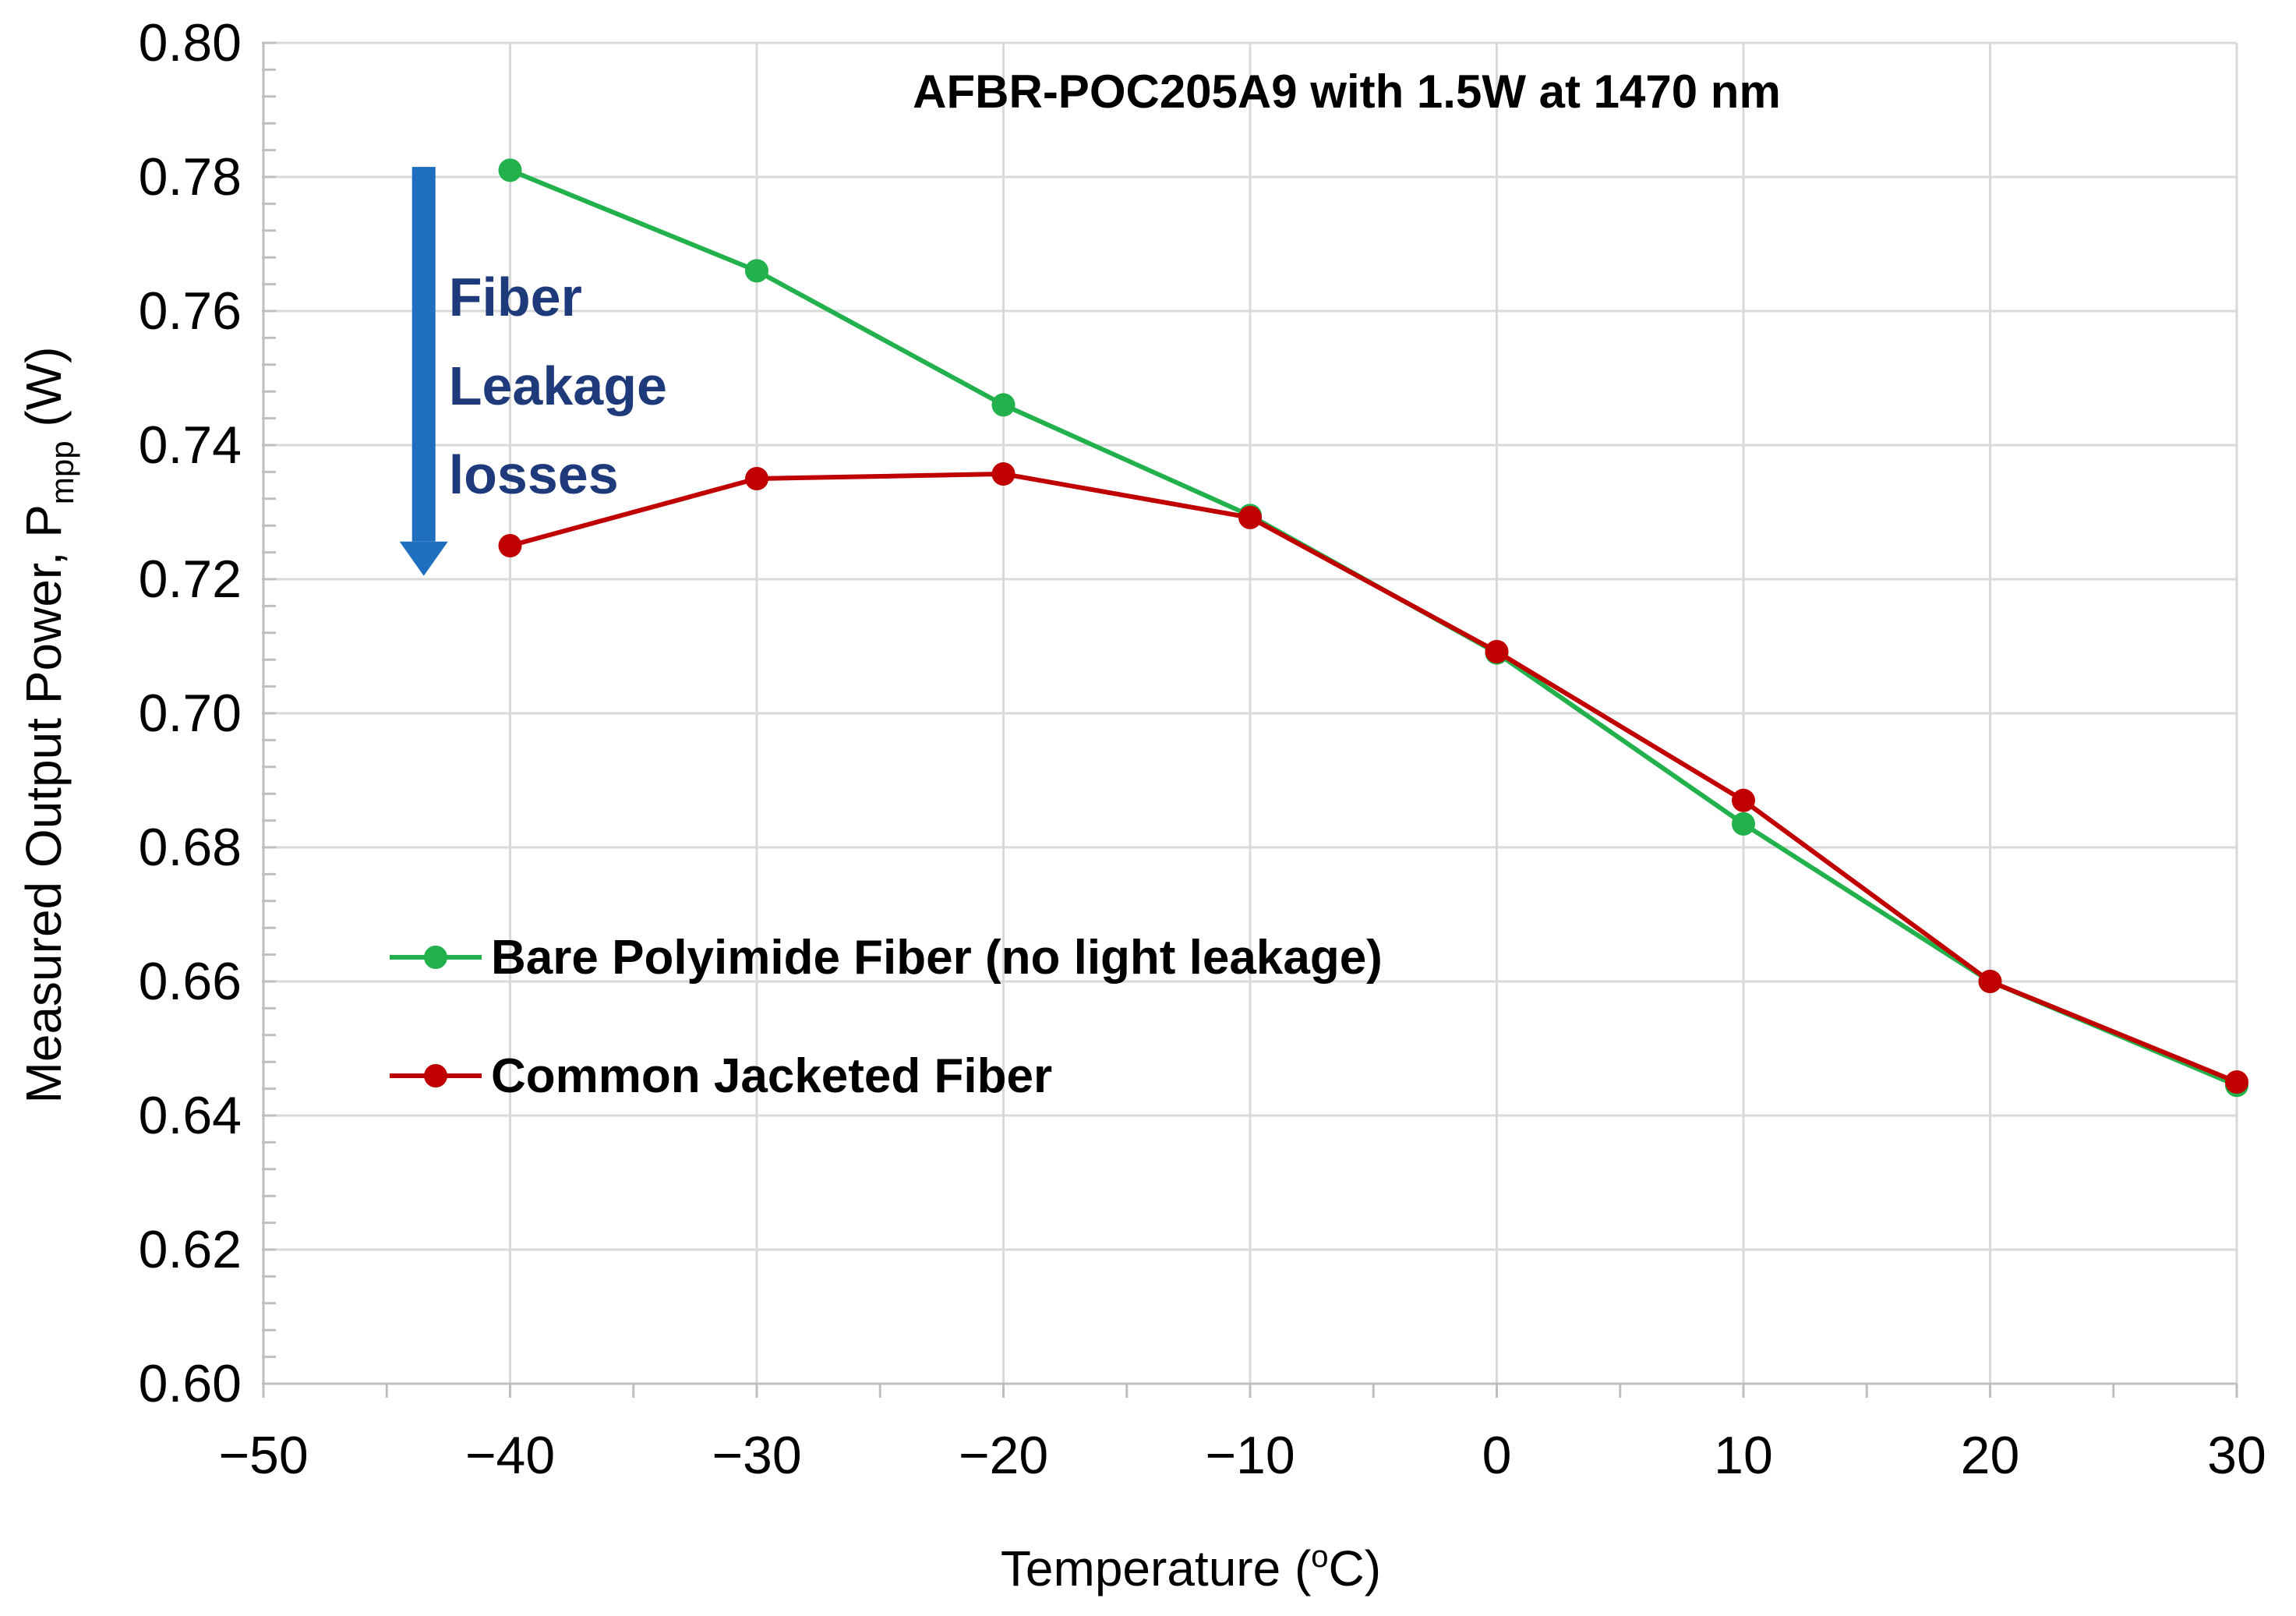 The width and height of the screenshot is (2296, 1616). Describe the element at coordinates (1319, 1557) in the screenshot. I see `x-axis-title-superscript: o` at that location.